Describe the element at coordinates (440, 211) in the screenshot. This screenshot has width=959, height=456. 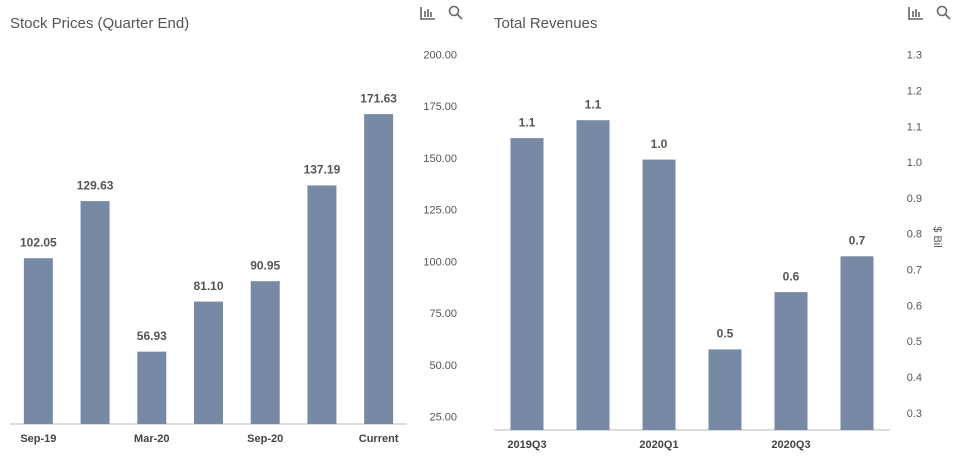
I see `y-tick-label: 125.00` at that location.